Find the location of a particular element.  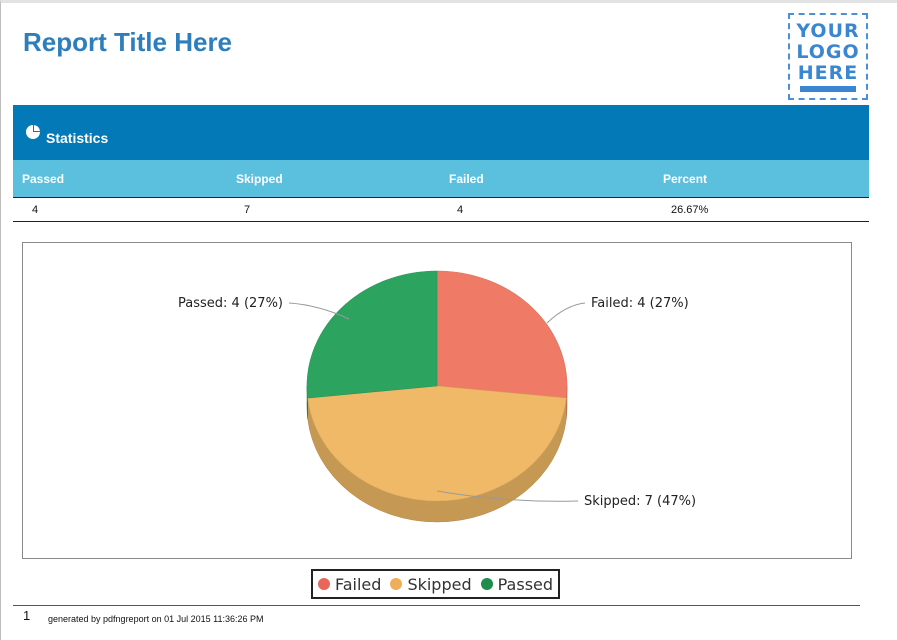

statistics-title: Statistics is located at coordinates (77, 138).